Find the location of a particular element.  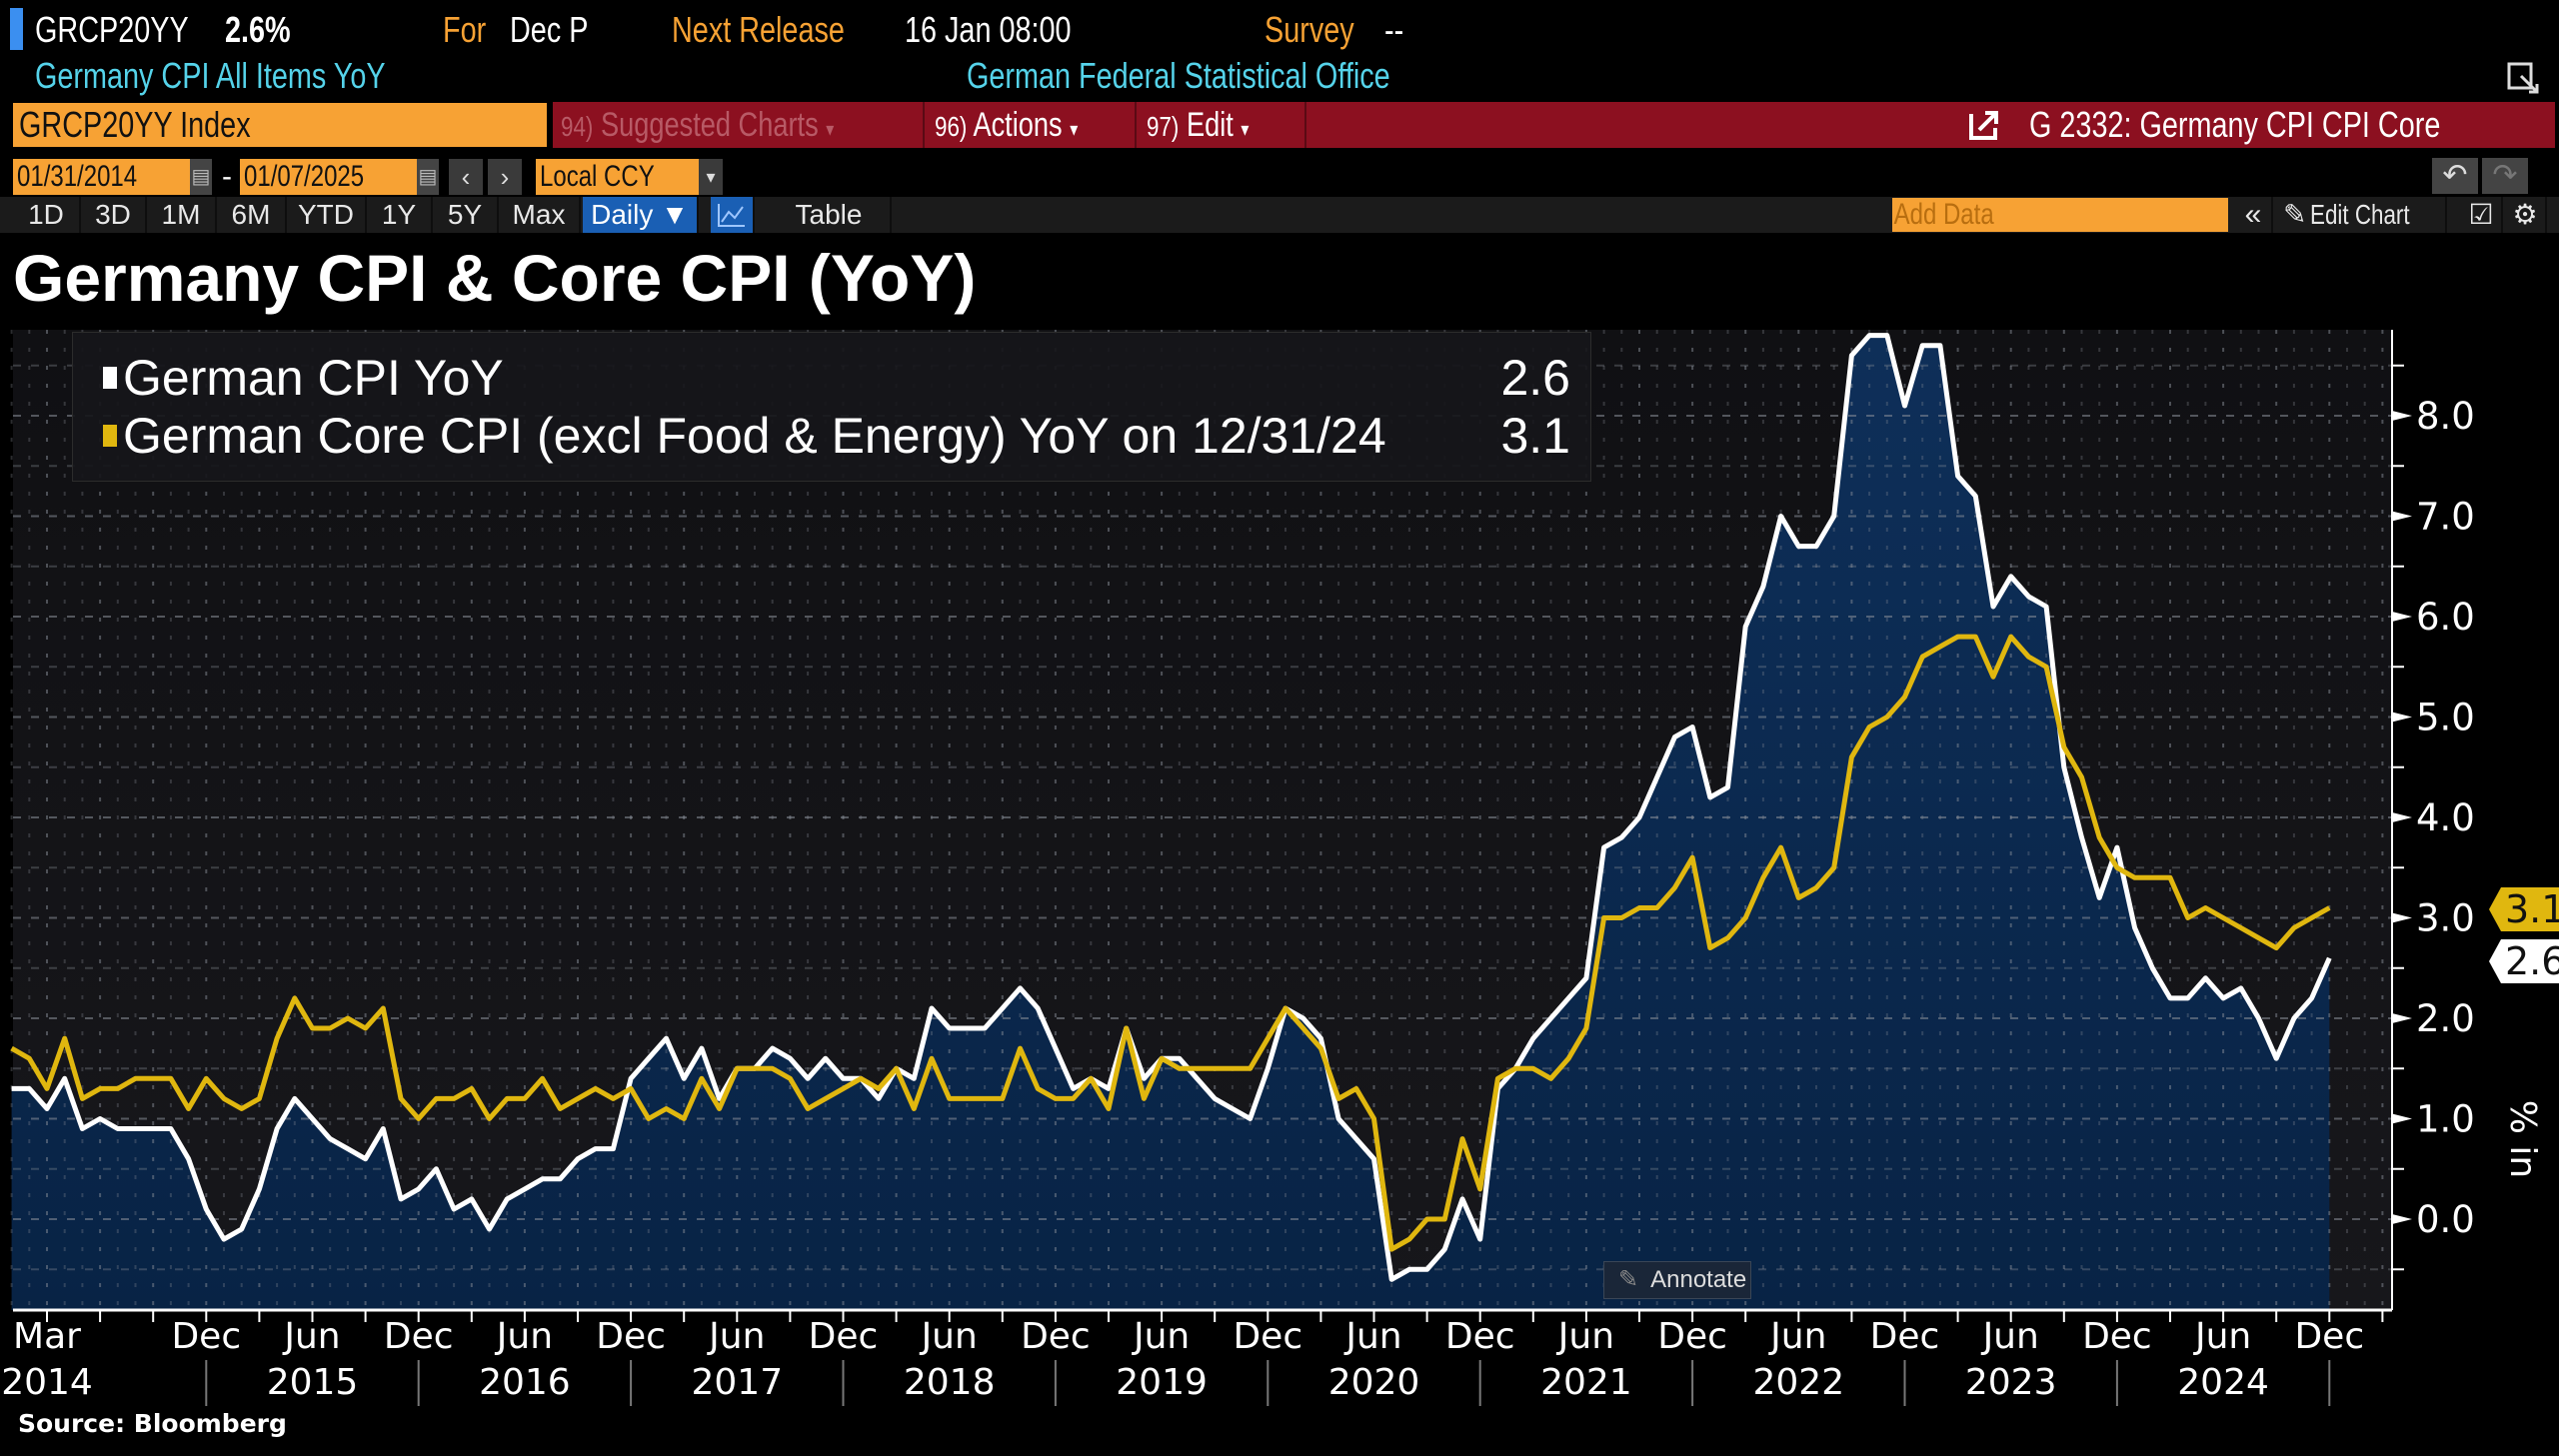

table-button: Table is located at coordinates (830, 215).